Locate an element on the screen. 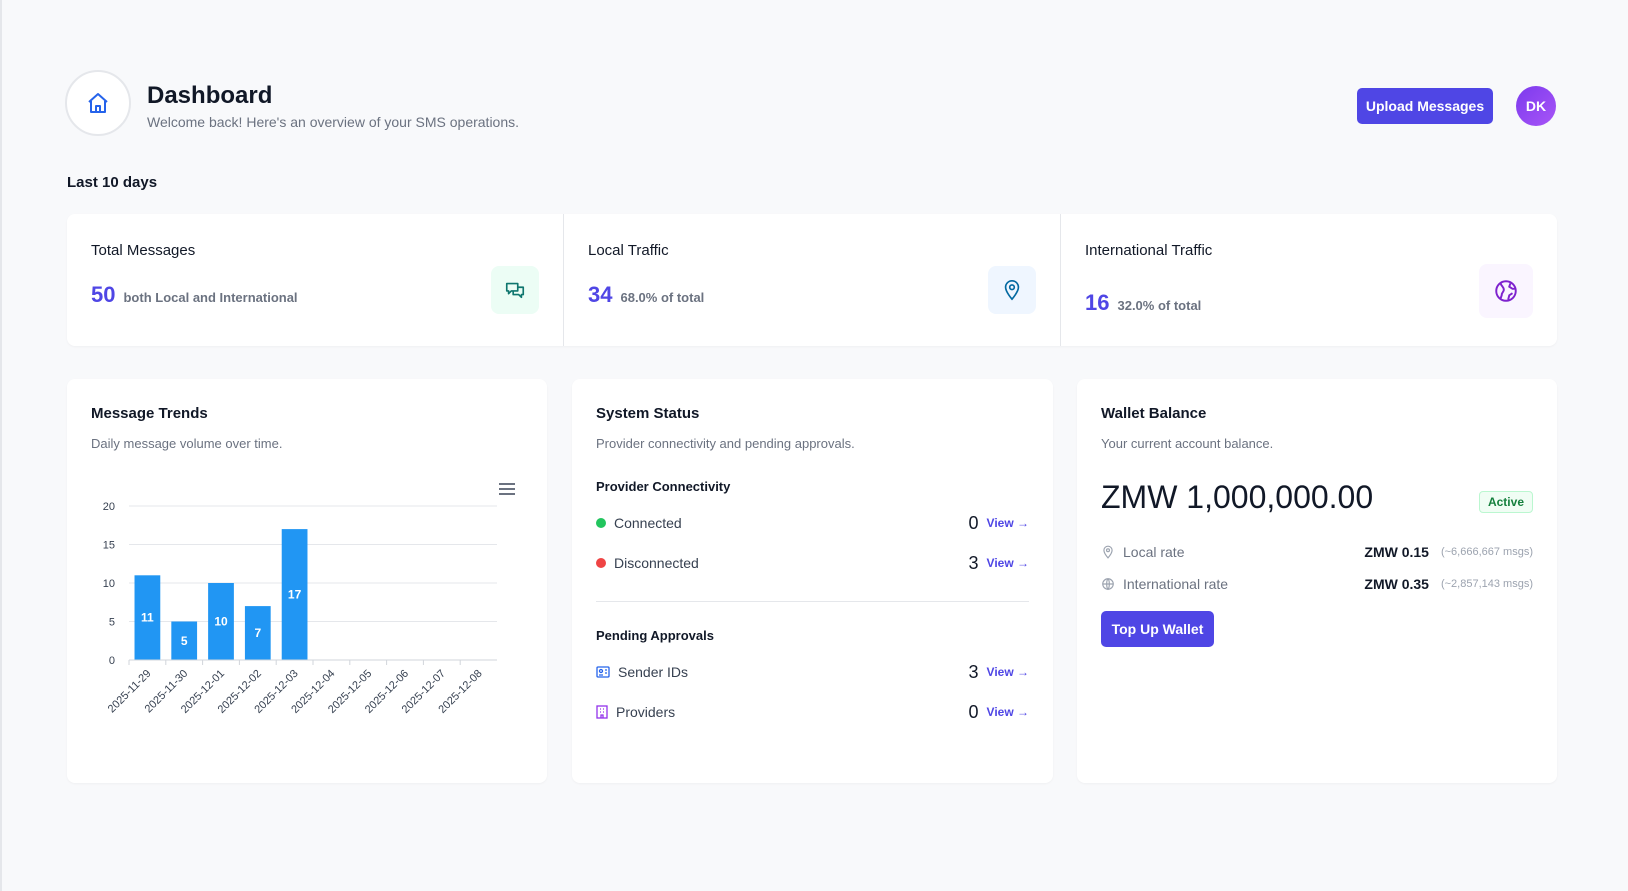  rate-value: ZMW 0.35 is located at coordinates (1396, 584).